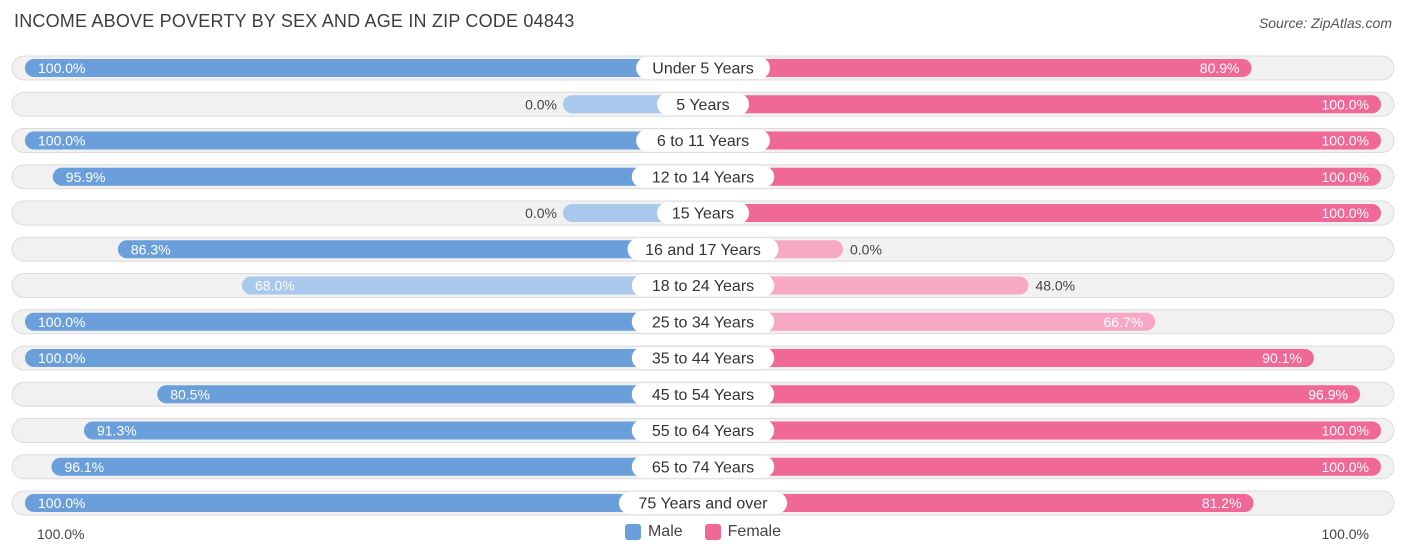 This screenshot has width=1406, height=559. I want to click on chart-row: 80.5% 96.9% 45 to 54 Years, so click(703, 394).